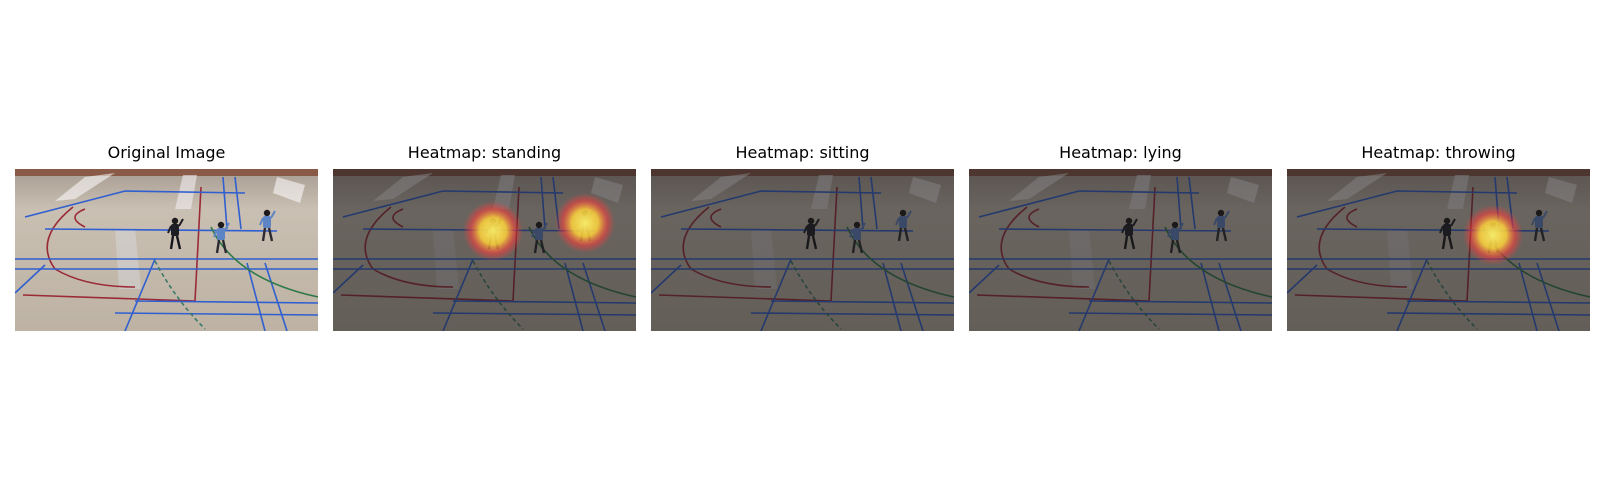  Describe the element at coordinates (221, 237) in the screenshot. I see `person-middle` at that location.